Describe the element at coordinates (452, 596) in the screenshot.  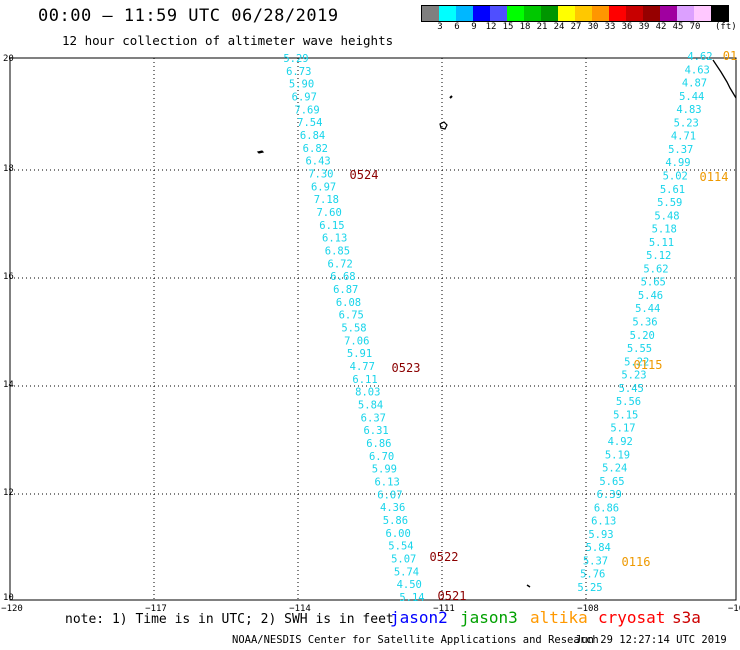
I see `pass-time-label: 0521` at that location.